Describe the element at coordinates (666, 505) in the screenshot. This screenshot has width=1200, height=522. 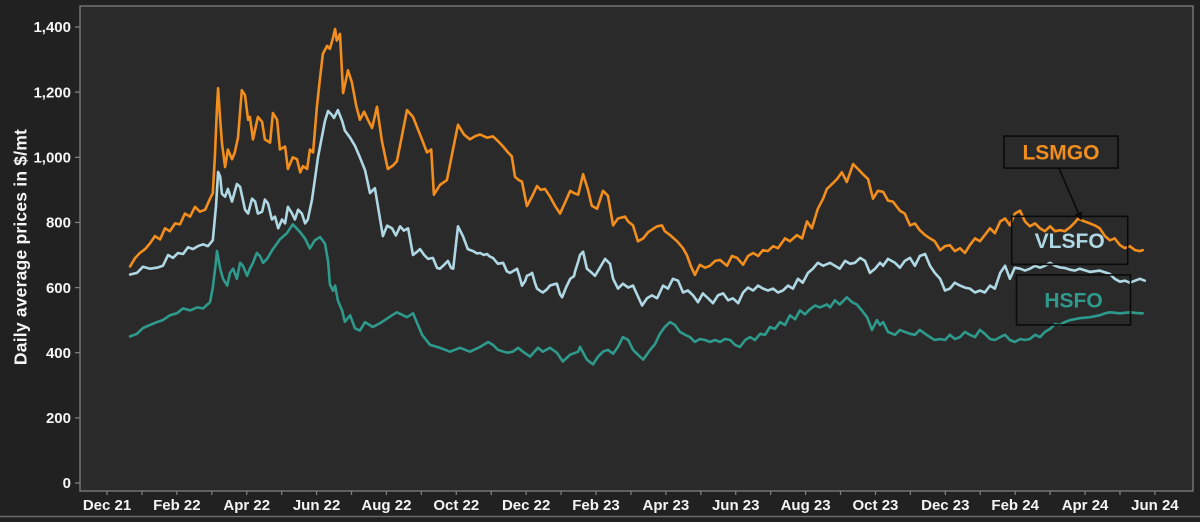
I see `x-tick-label: Apr 23` at that location.